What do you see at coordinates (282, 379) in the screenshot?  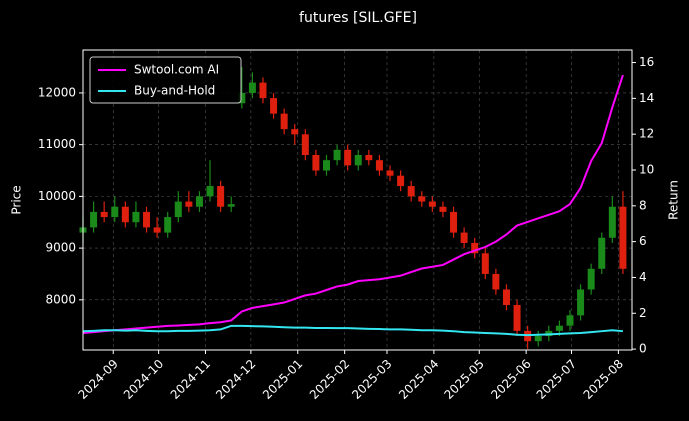 I see `x-tick-label: 2025-01` at bounding box center [282, 379].